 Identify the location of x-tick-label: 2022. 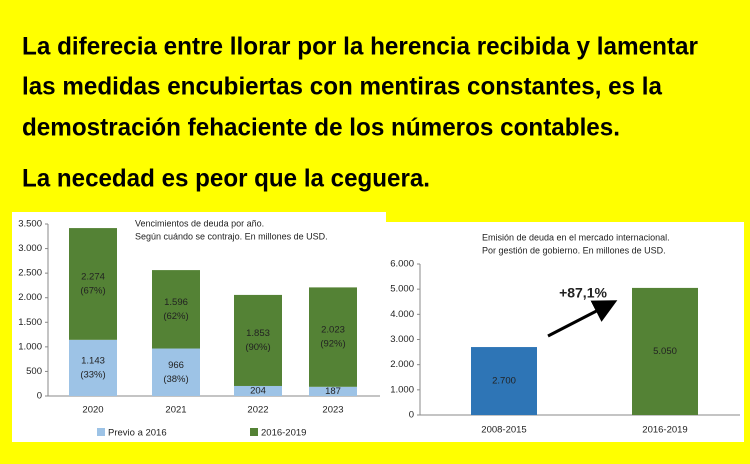
(257, 410).